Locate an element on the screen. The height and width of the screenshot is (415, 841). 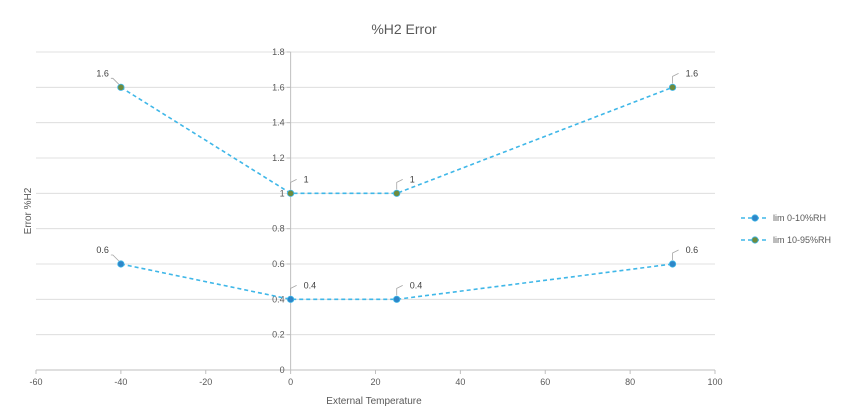
series-line is located at coordinates (396, 282).